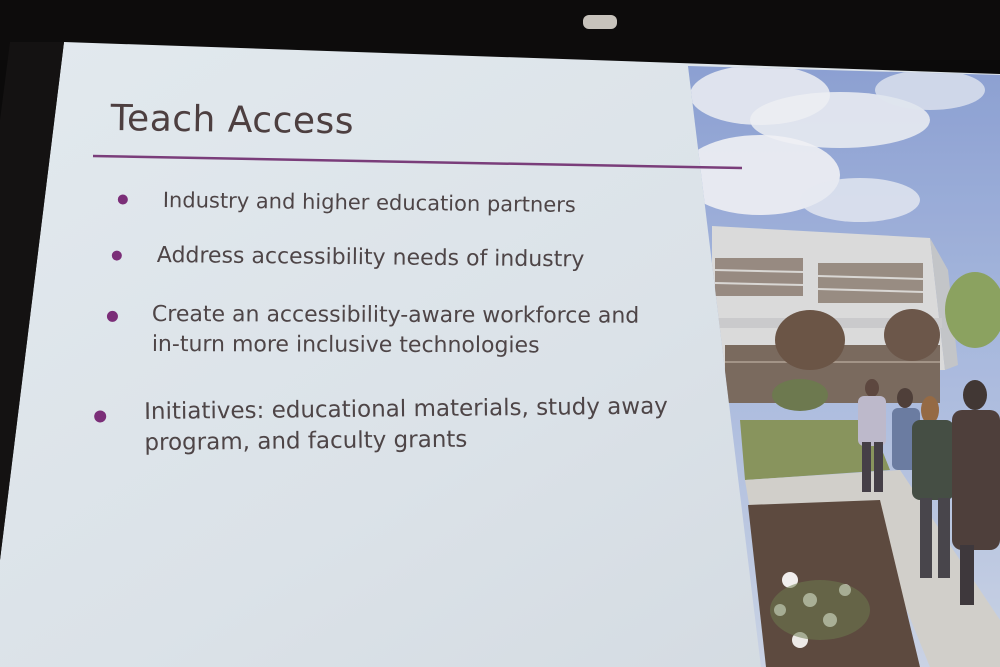 This screenshot has width=1000, height=667. Describe the element at coordinates (417, 162) in the screenshot. I see `title-rule` at that location.